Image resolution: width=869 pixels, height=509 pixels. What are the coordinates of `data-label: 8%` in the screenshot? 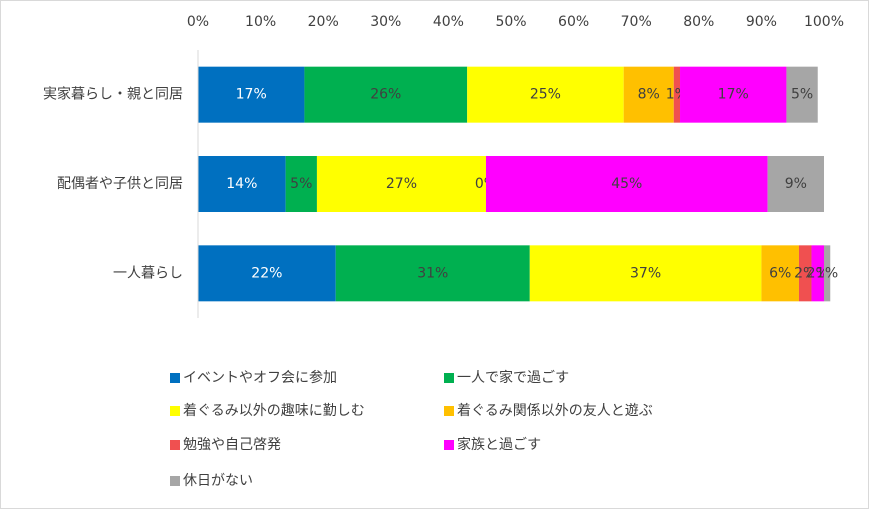 It's located at (649, 95).